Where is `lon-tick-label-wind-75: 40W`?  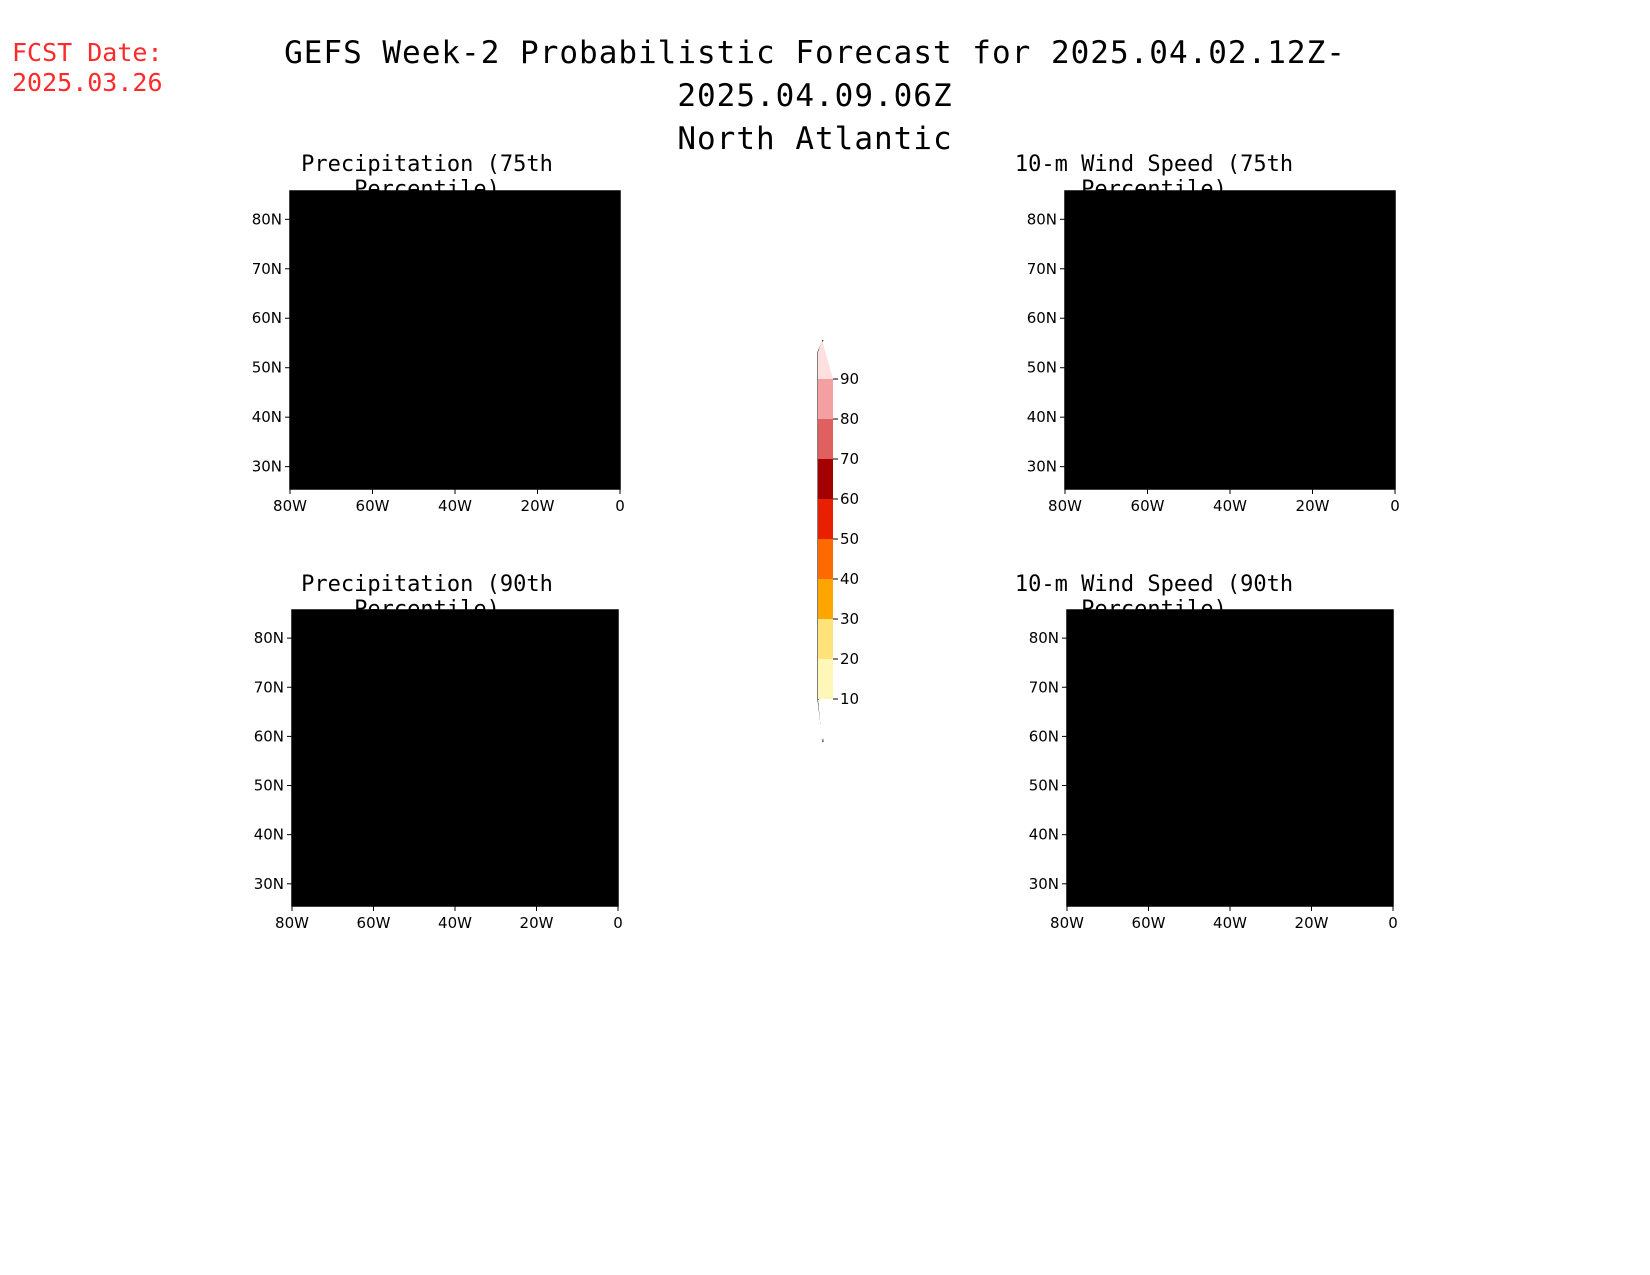 lon-tick-label-wind-75: 40W is located at coordinates (1230, 506).